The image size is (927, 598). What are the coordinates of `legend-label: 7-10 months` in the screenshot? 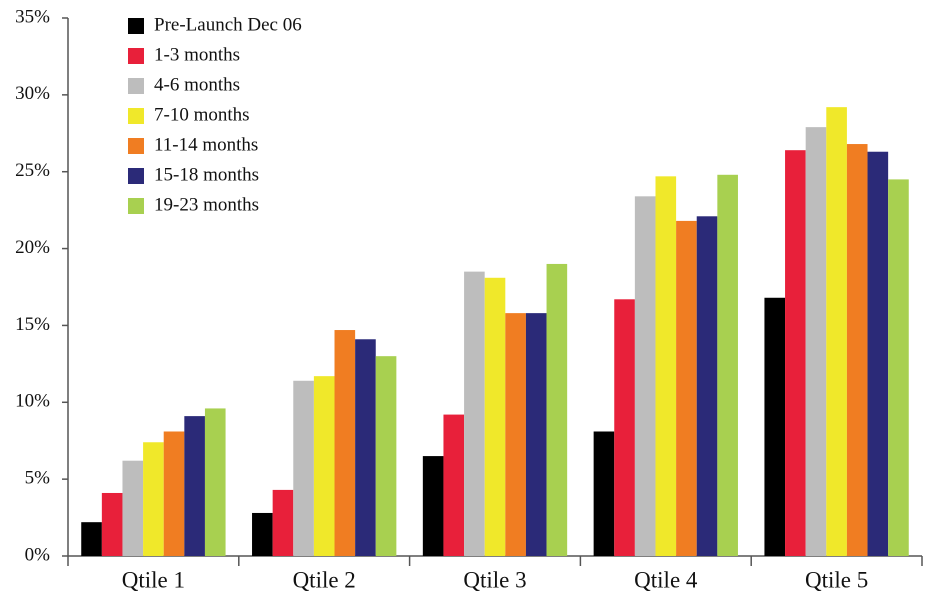 It's located at (202, 114).